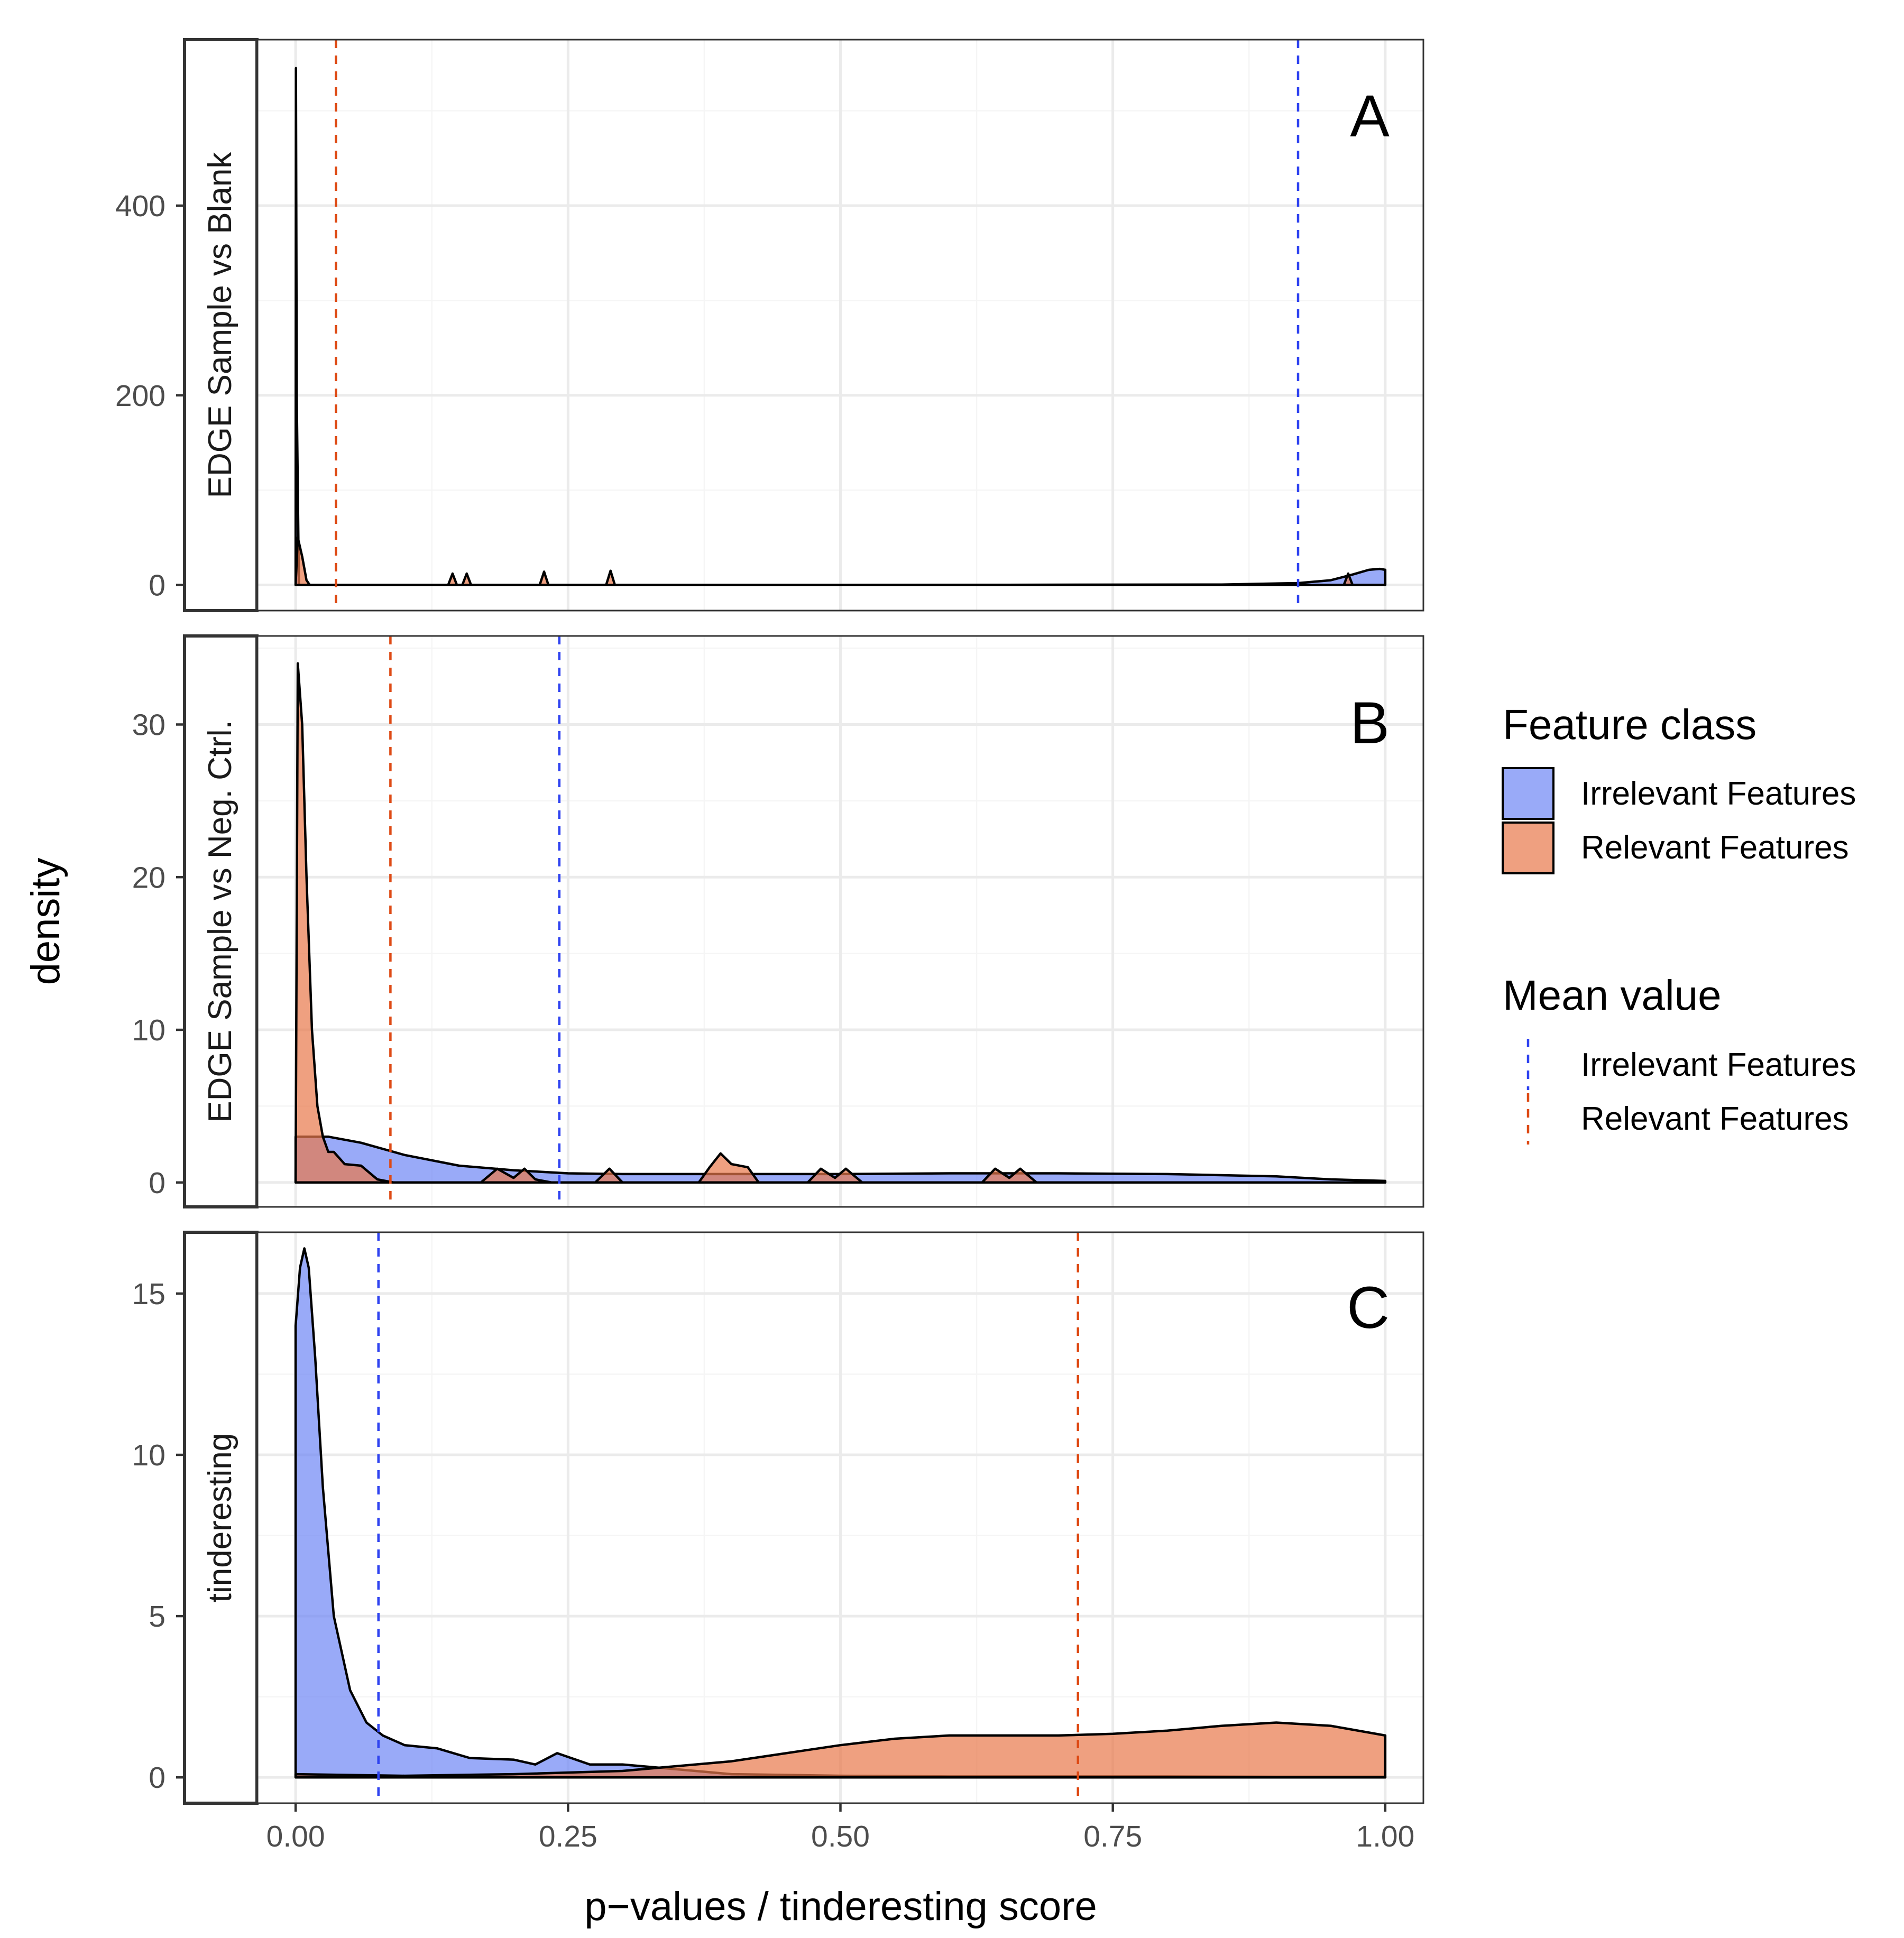 This screenshot has width=1904, height=1938. What do you see at coordinates (841, 1837) in the screenshot?
I see `x-tick-label: 0.50` at bounding box center [841, 1837].